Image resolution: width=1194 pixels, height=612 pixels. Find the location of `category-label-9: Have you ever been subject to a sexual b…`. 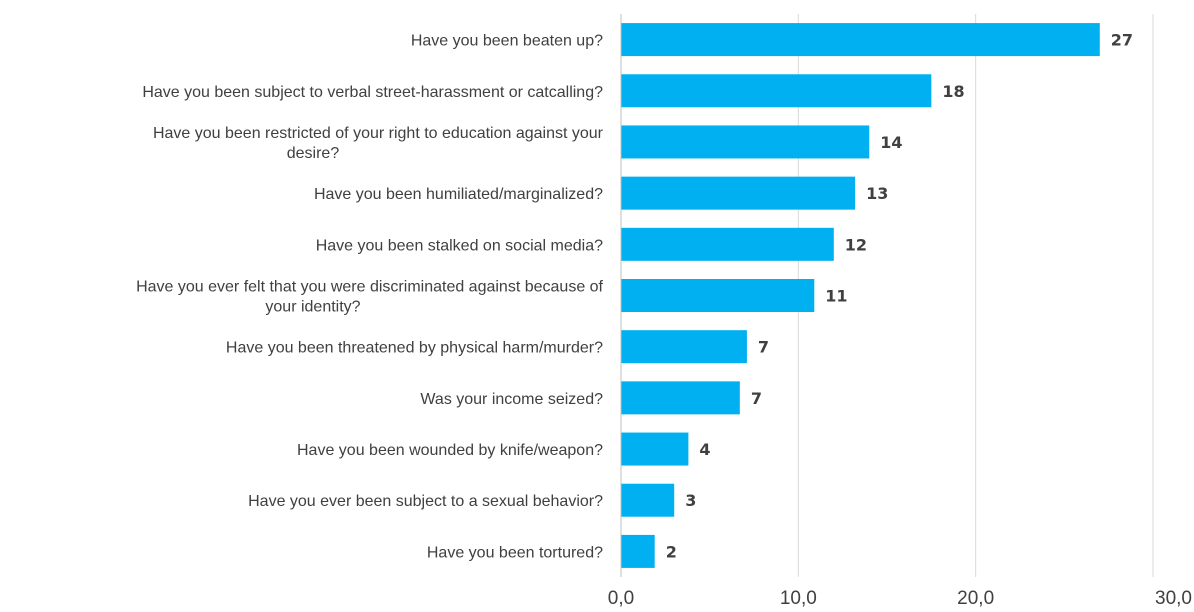

category-label-9: Have you ever been subject to a sexual b… is located at coordinates (425, 501).